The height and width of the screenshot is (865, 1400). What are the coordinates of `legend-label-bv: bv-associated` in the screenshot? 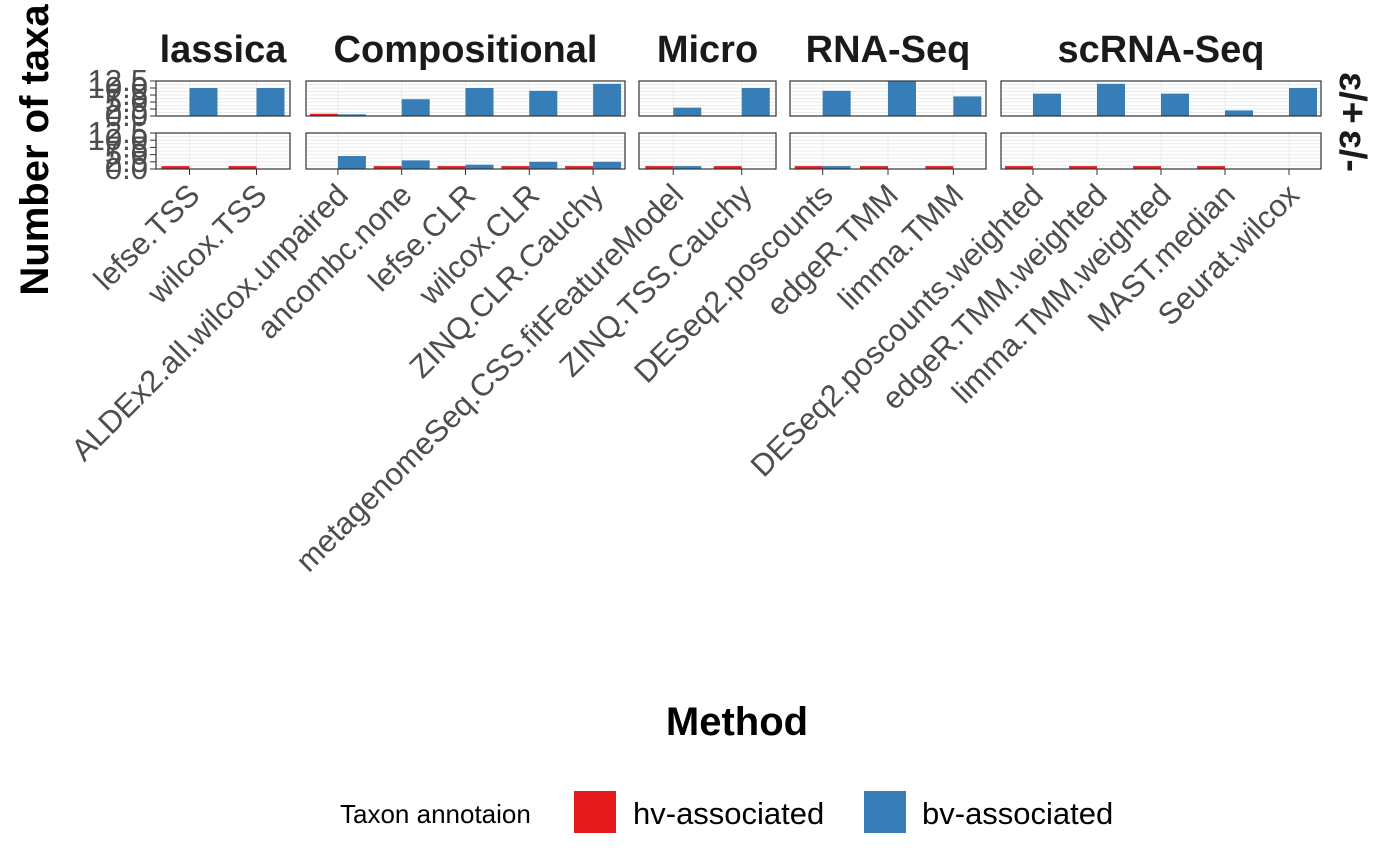 It's located at (1017, 813).